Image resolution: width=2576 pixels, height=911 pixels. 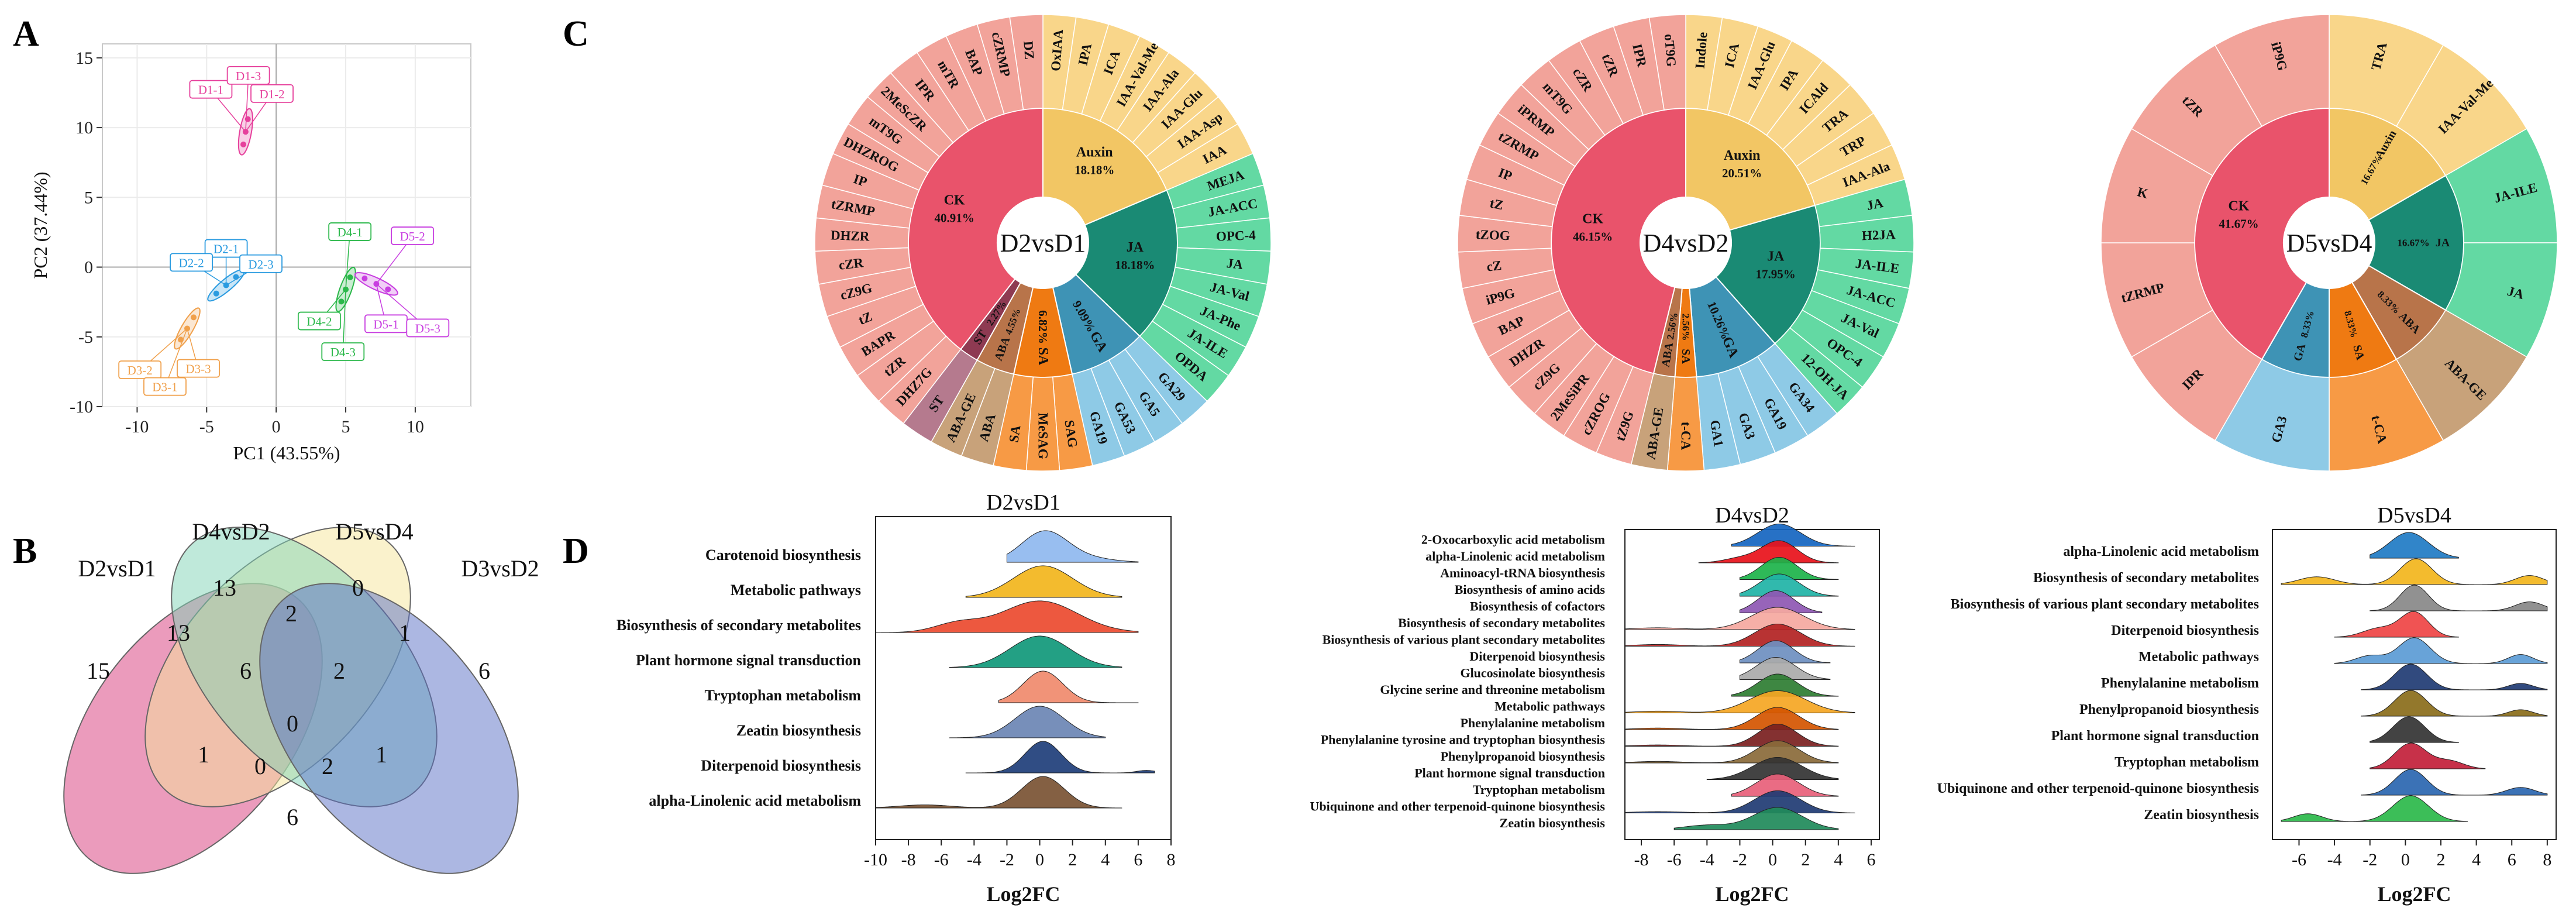 I want to click on sunburst-compound-label: DZ, so click(x=1028, y=50).